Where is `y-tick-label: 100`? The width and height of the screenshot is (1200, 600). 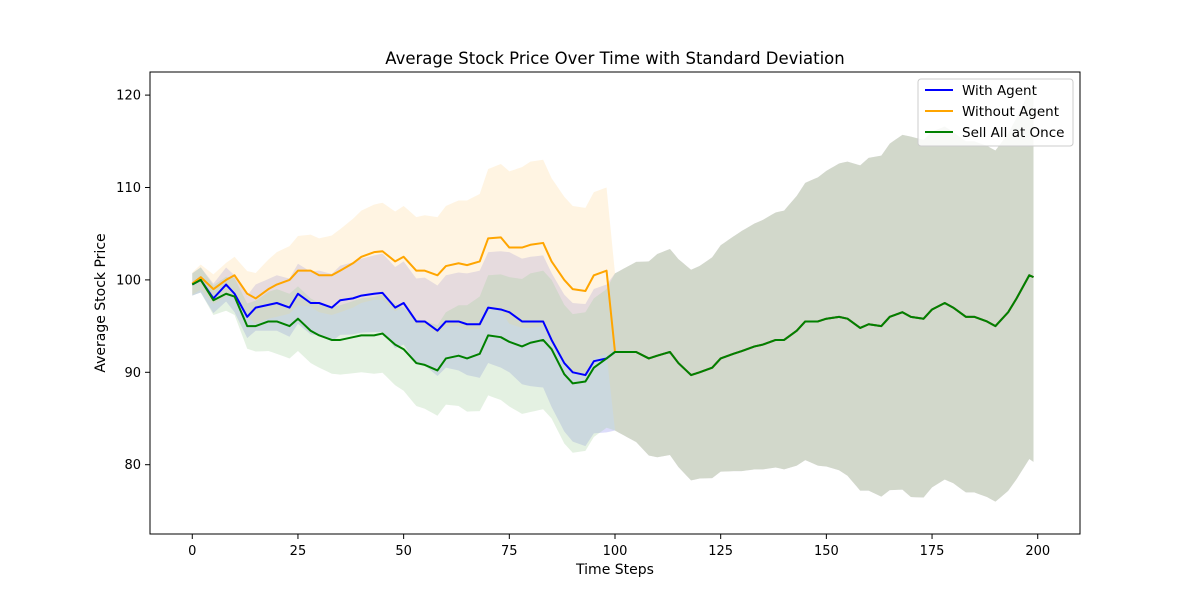 y-tick-label: 100 is located at coordinates (128, 280).